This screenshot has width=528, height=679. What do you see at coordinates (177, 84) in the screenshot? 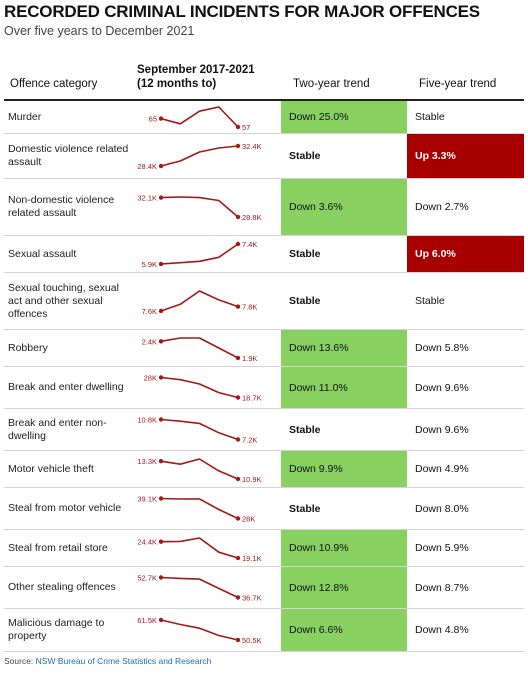
I see `header-period-line2: (12 months to)` at bounding box center [177, 84].